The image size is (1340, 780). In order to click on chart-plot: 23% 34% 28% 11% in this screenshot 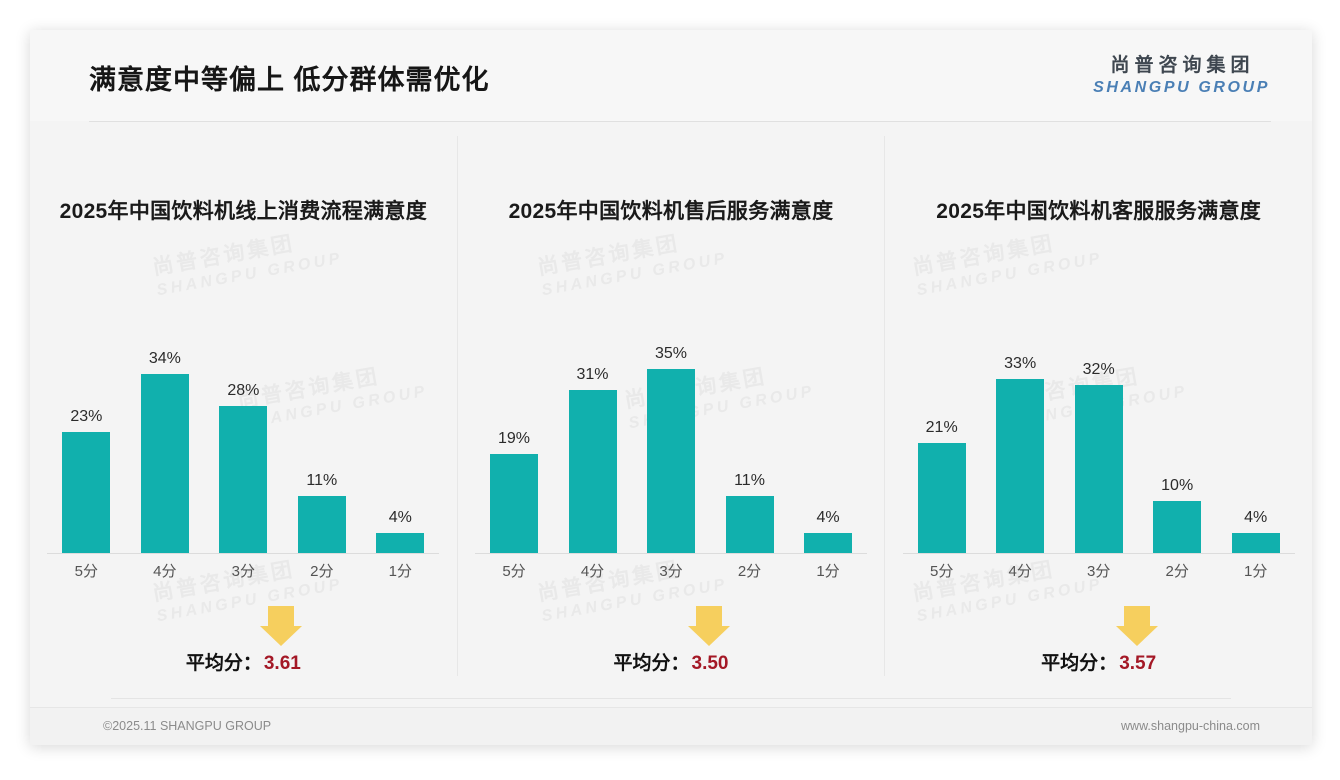, I will do `click(243, 431)`.